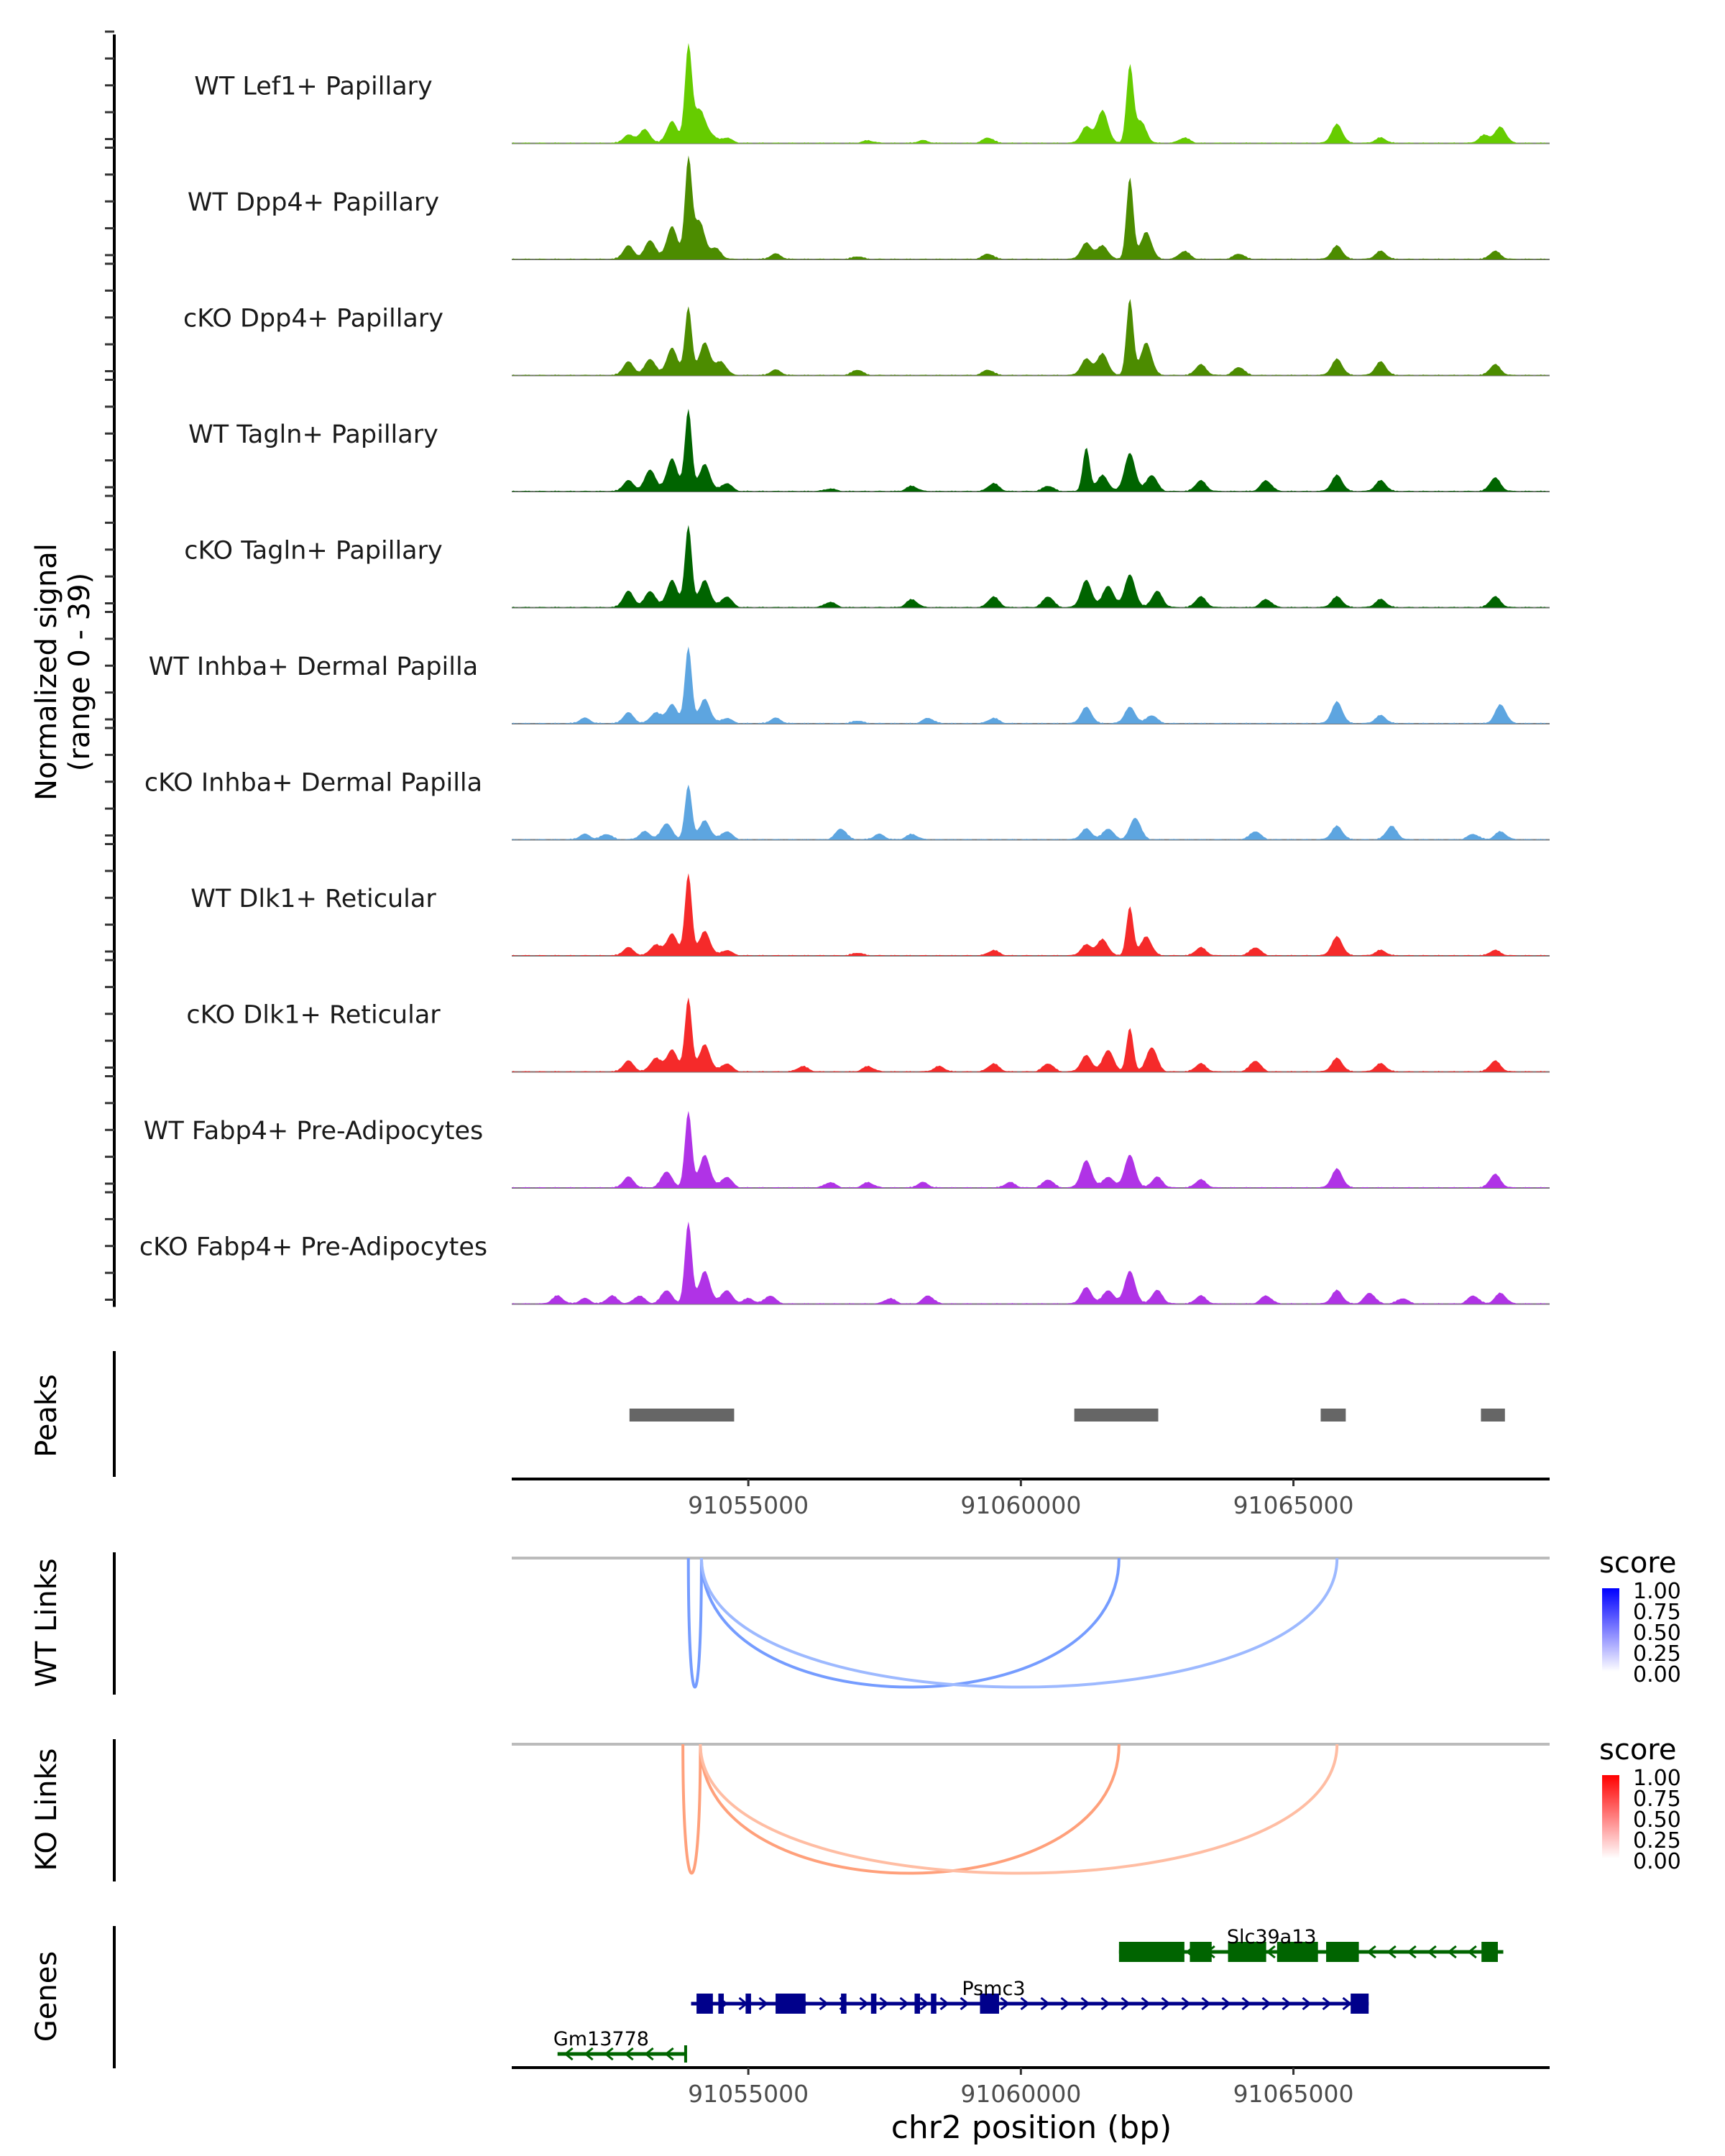  Describe the element at coordinates (46, 672) in the screenshot. I see `coverage-y-label-line1: Normalized signal` at that location.